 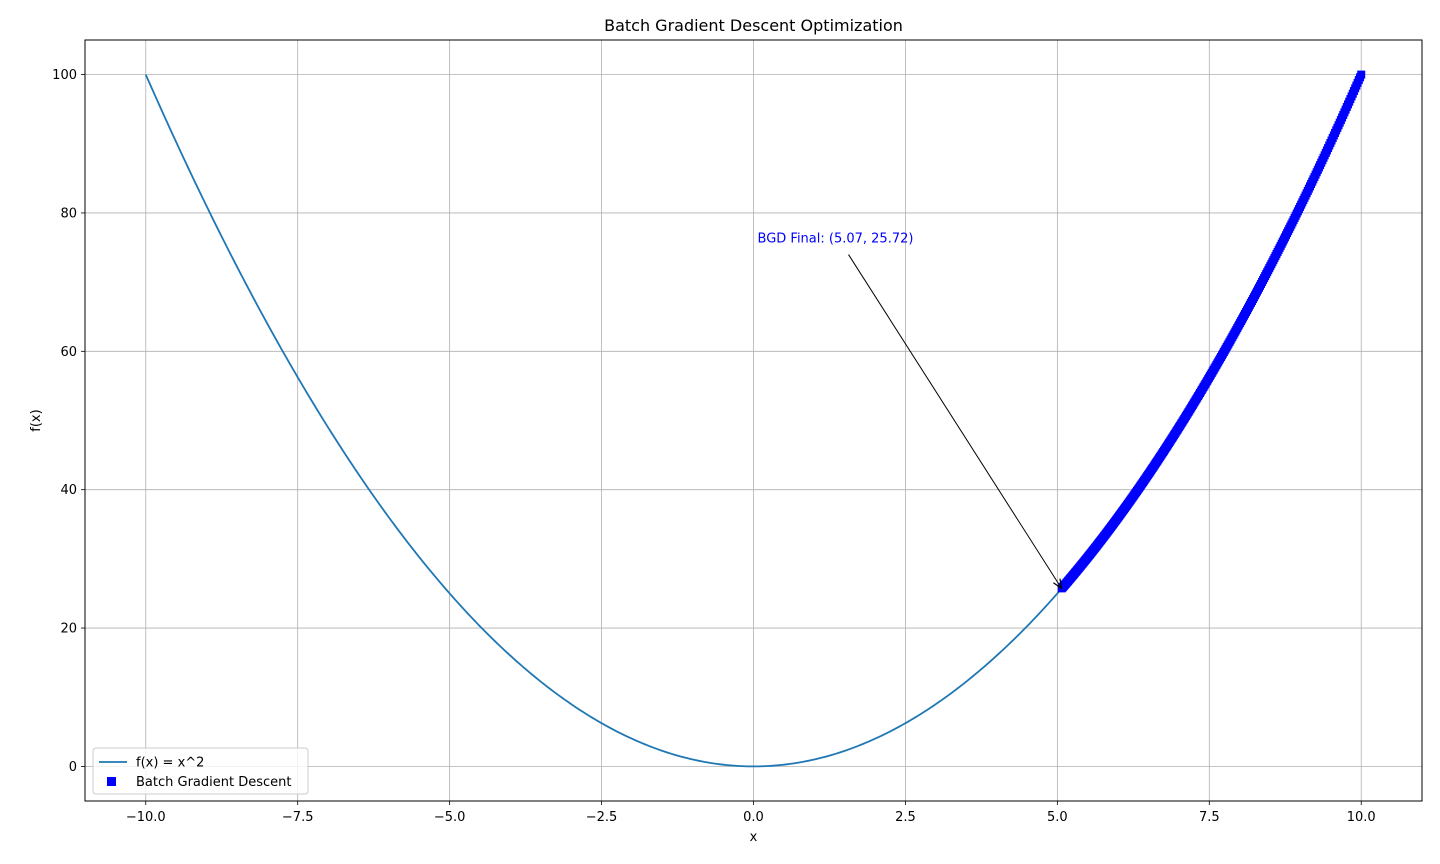 I want to click on y-tick-label: 40, so click(x=68, y=490).